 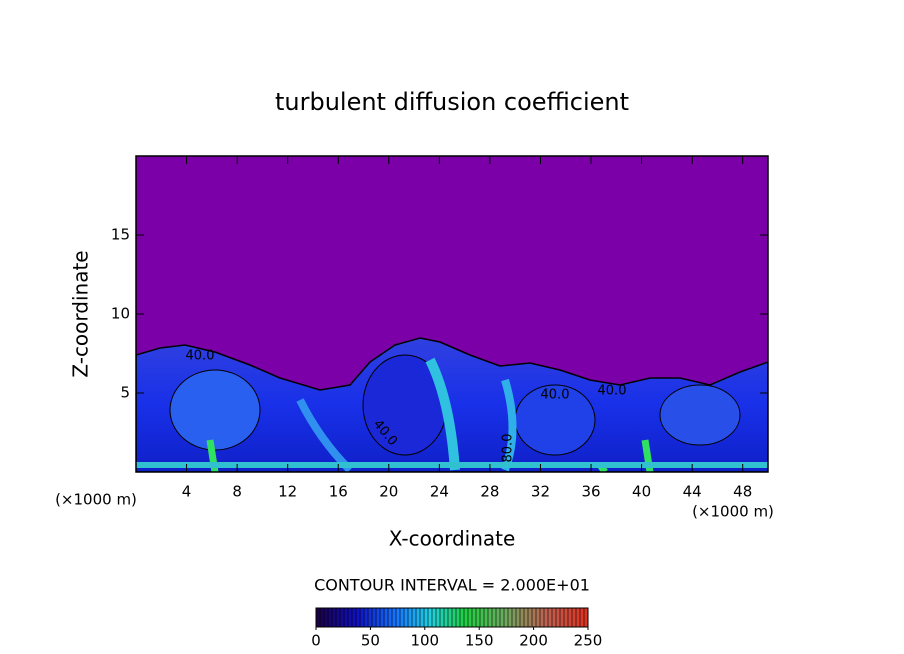 I want to click on x-tick-label: 48, so click(x=742, y=492).